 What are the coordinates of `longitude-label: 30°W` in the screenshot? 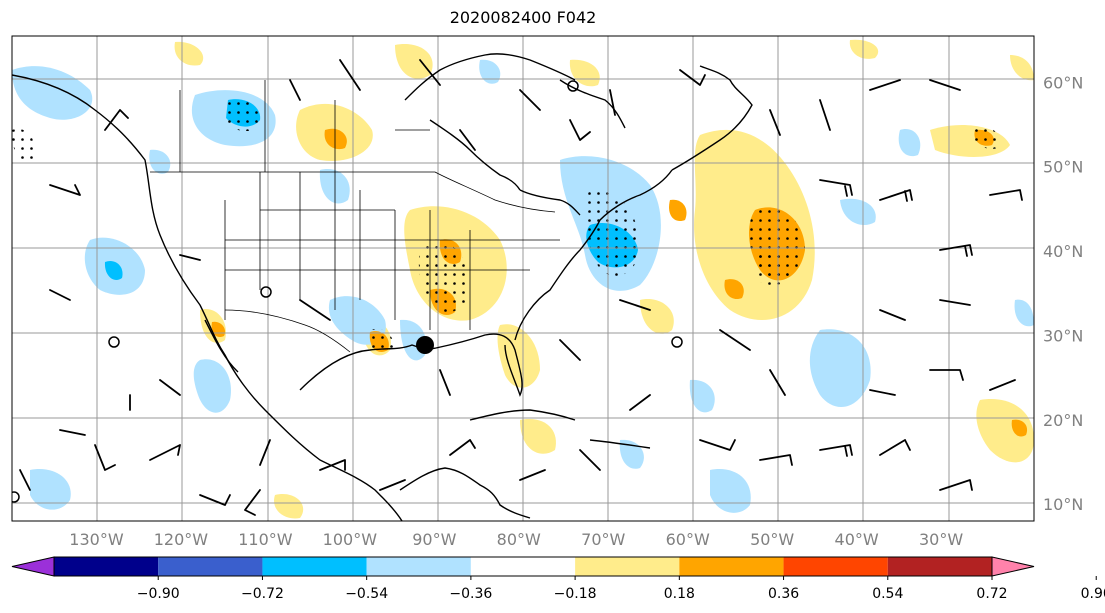 It's located at (941, 539).